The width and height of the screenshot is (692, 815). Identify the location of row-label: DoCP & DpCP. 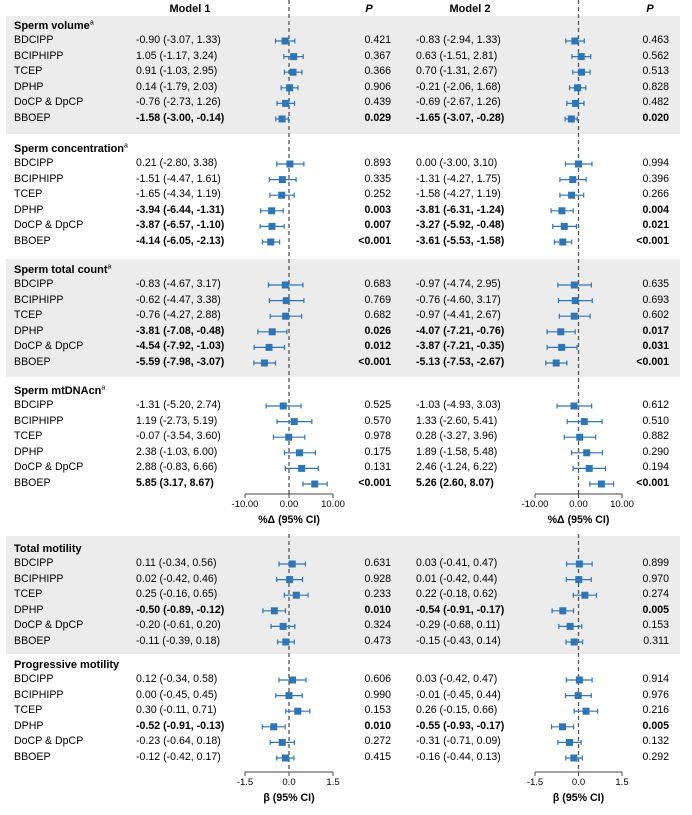
(49, 225).